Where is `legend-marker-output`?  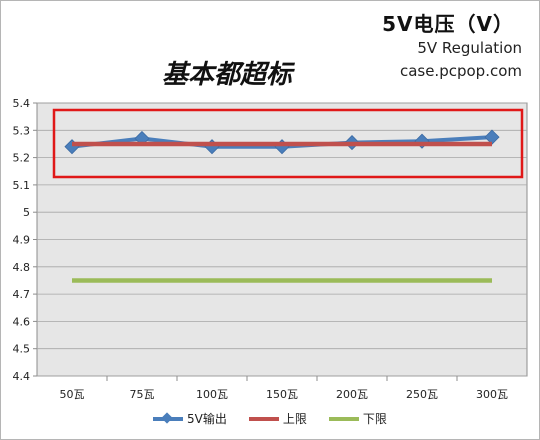 legend-marker-output is located at coordinates (167, 417).